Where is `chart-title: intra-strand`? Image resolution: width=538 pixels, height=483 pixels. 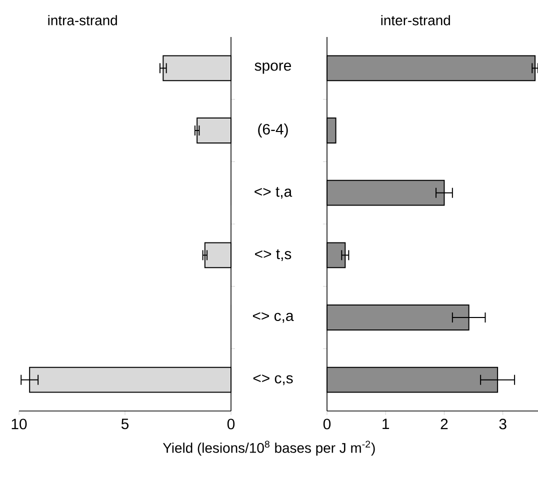
chart-title: intra-strand is located at coordinates (82, 20).